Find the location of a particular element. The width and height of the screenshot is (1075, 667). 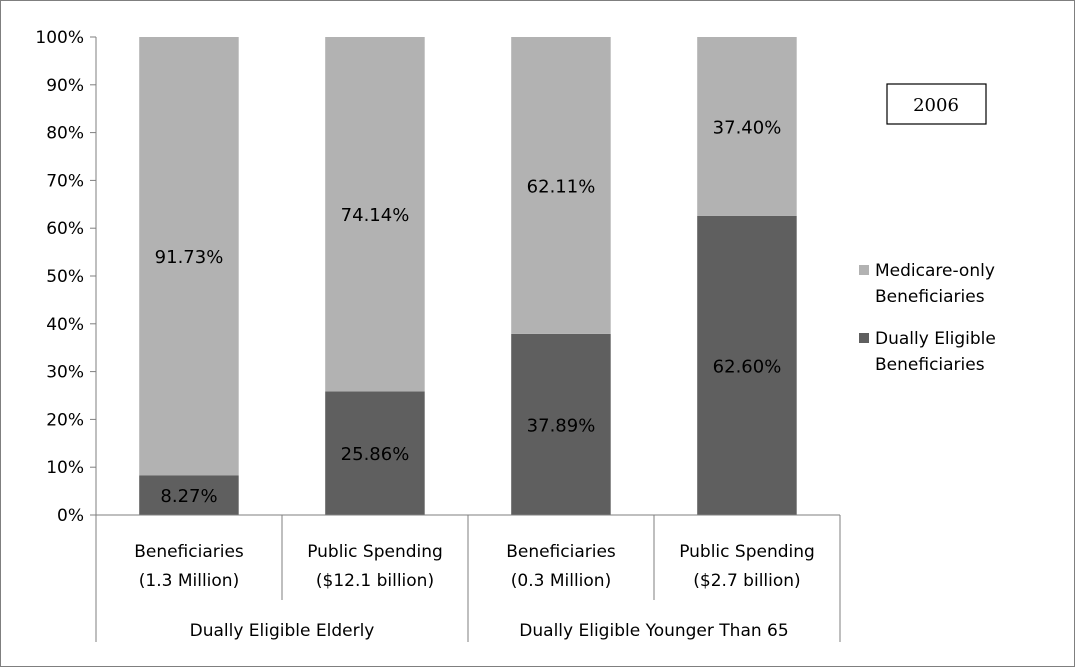

data-label-dually-eligible-1: 25.86% is located at coordinates (375, 454).